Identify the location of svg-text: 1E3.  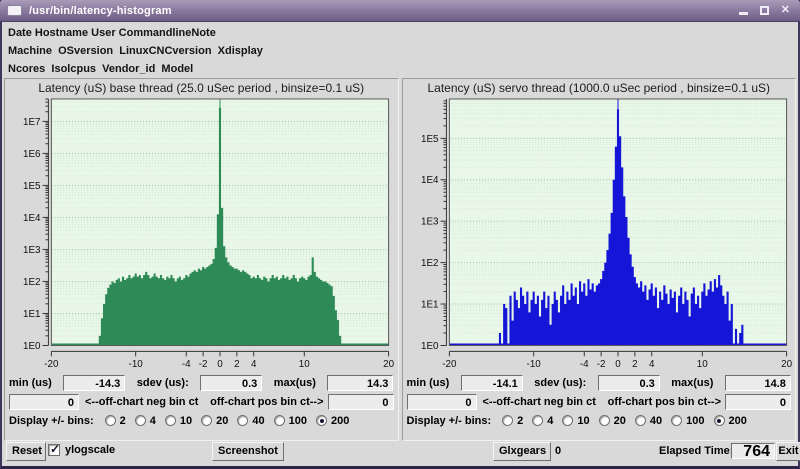
(32, 250).